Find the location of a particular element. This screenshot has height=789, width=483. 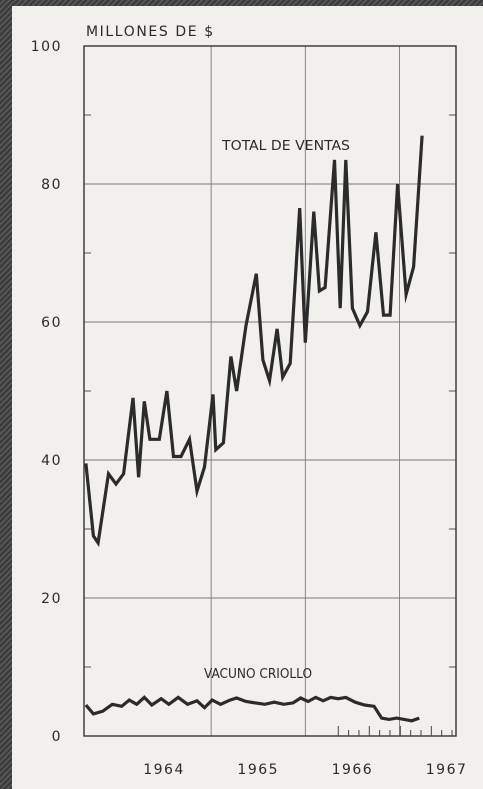

unit-label: MILLONES DE $ is located at coordinates (150, 32).